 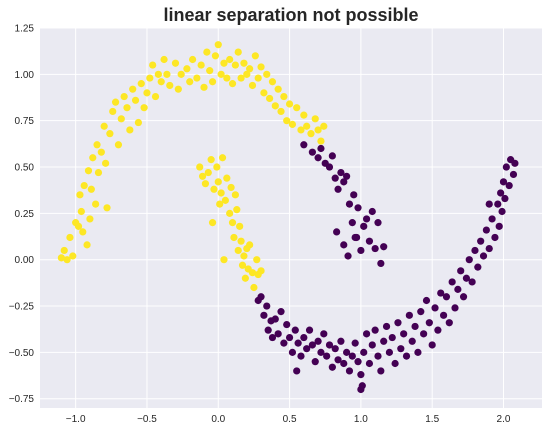 What do you see at coordinates (25, 121) in the screenshot?
I see `y-tick-label: 0.75` at bounding box center [25, 121].